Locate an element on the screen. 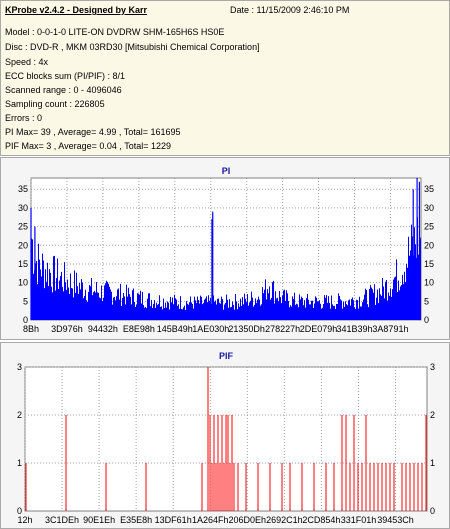 The height and width of the screenshot is (529, 450). pi-ytick-left: 15 is located at coordinates (23, 264).